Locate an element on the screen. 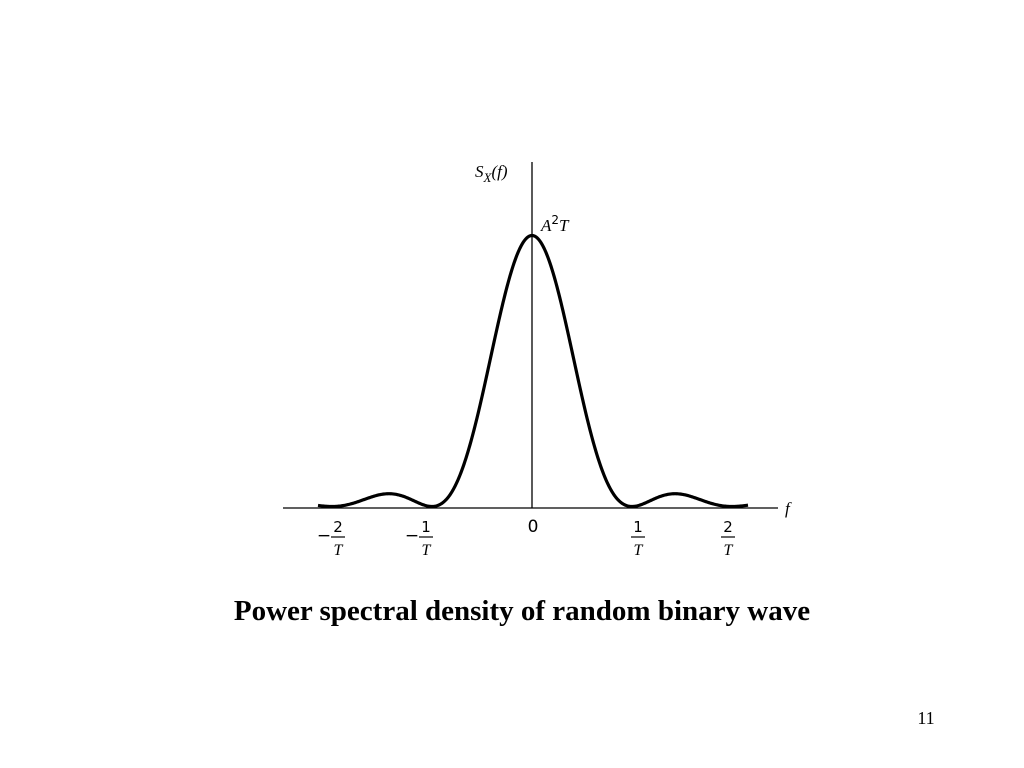 This screenshot has height=768, width=1024. tick-label: 1T is located at coordinates (638, 538).